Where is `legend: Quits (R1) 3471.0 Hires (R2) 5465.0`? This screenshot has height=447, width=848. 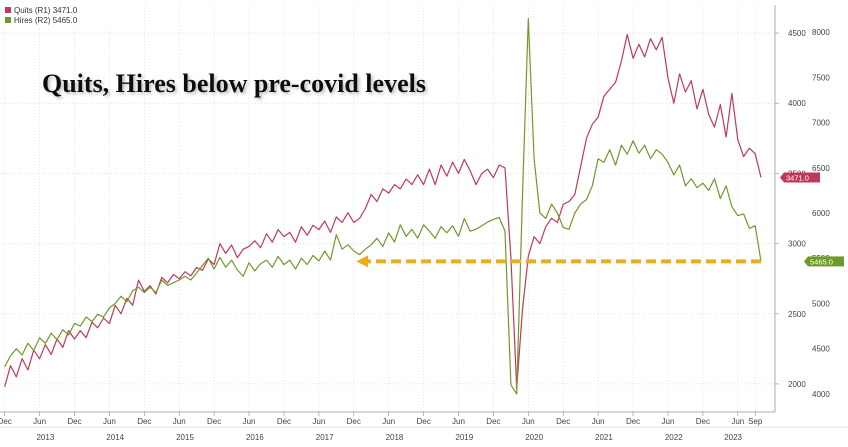 legend: Quits (R1) 3471.0 Hires (R2) 5465.0 is located at coordinates (65, 15).